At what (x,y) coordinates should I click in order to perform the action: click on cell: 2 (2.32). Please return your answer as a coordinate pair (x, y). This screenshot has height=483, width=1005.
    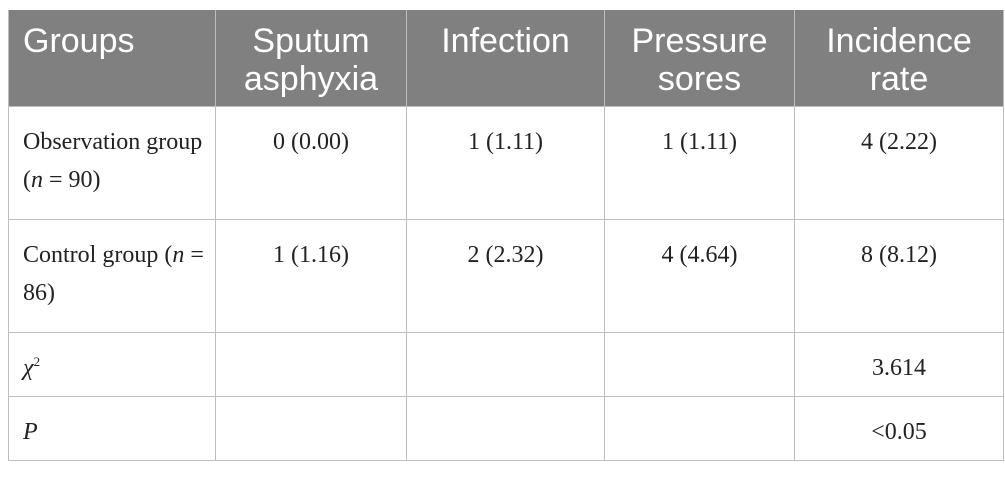
    Looking at the image, I should click on (505, 275).